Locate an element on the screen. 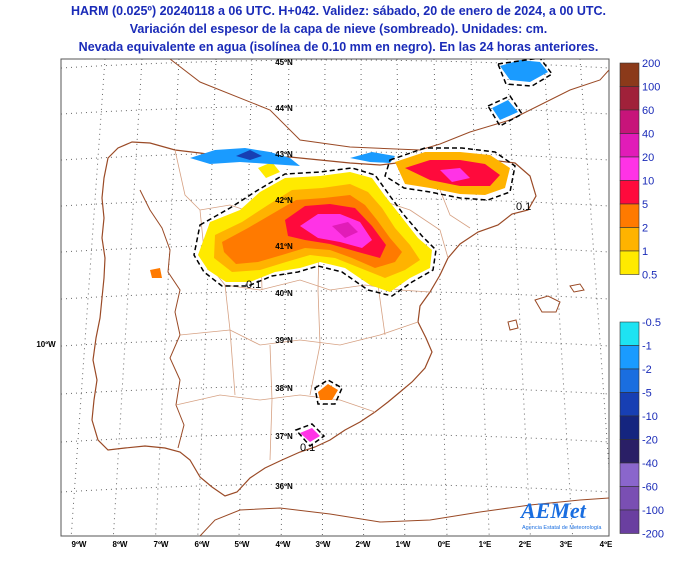 Image resolution: width=677 pixels, height=566 pixels. lon-label: 2ºW is located at coordinates (363, 544).